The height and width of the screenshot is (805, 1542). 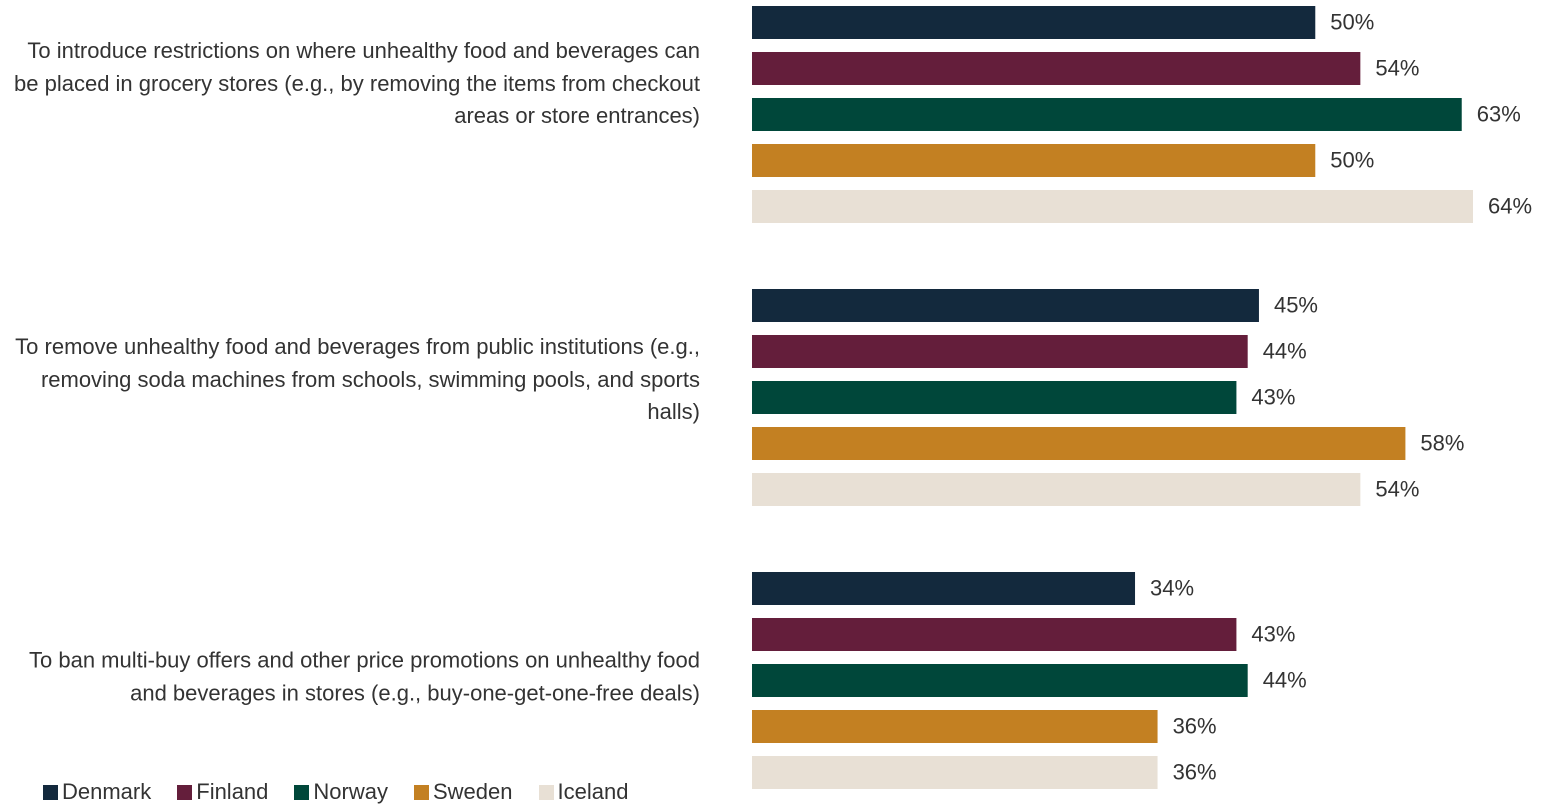 What do you see at coordinates (472, 791) in the screenshot?
I see `legend-label: Sweden` at bounding box center [472, 791].